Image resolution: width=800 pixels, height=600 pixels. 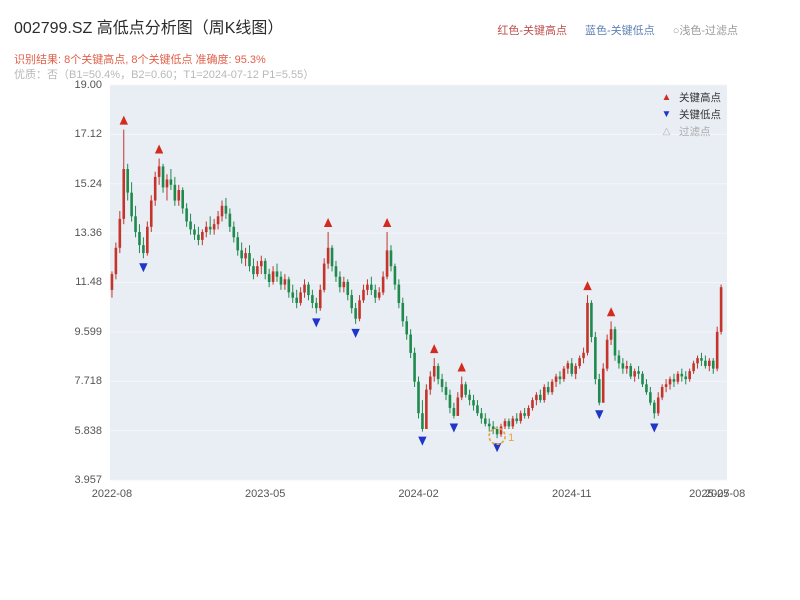 I want to click on x-tick-label: 2025-08, so click(x=725, y=494).